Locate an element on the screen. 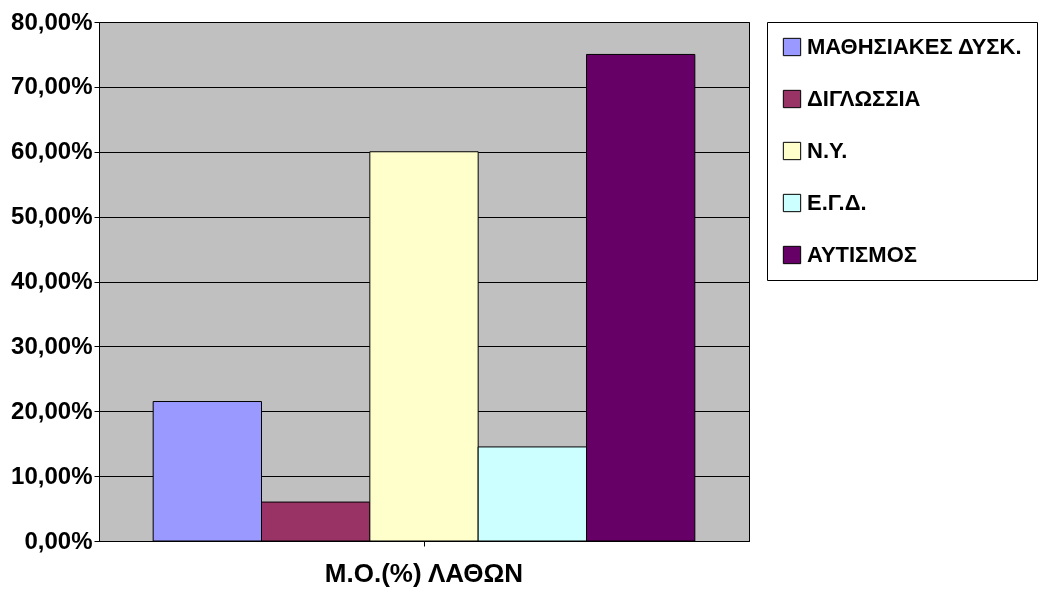  legend-label: ΔΙΓΛΩΣΣΙΑ is located at coordinates (864, 98).